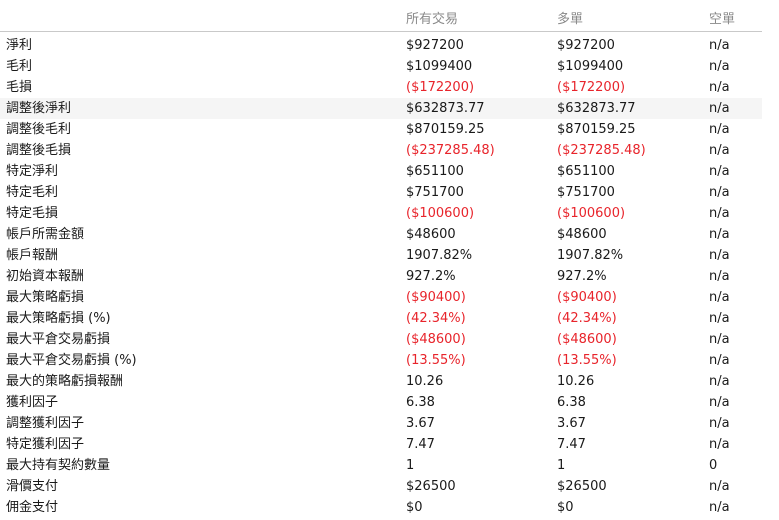 Image resolution: width=779 pixels, height=520 pixels. Describe the element at coordinates (410, 465) in the screenshot. I see `cell-all-trades: 1` at that location.